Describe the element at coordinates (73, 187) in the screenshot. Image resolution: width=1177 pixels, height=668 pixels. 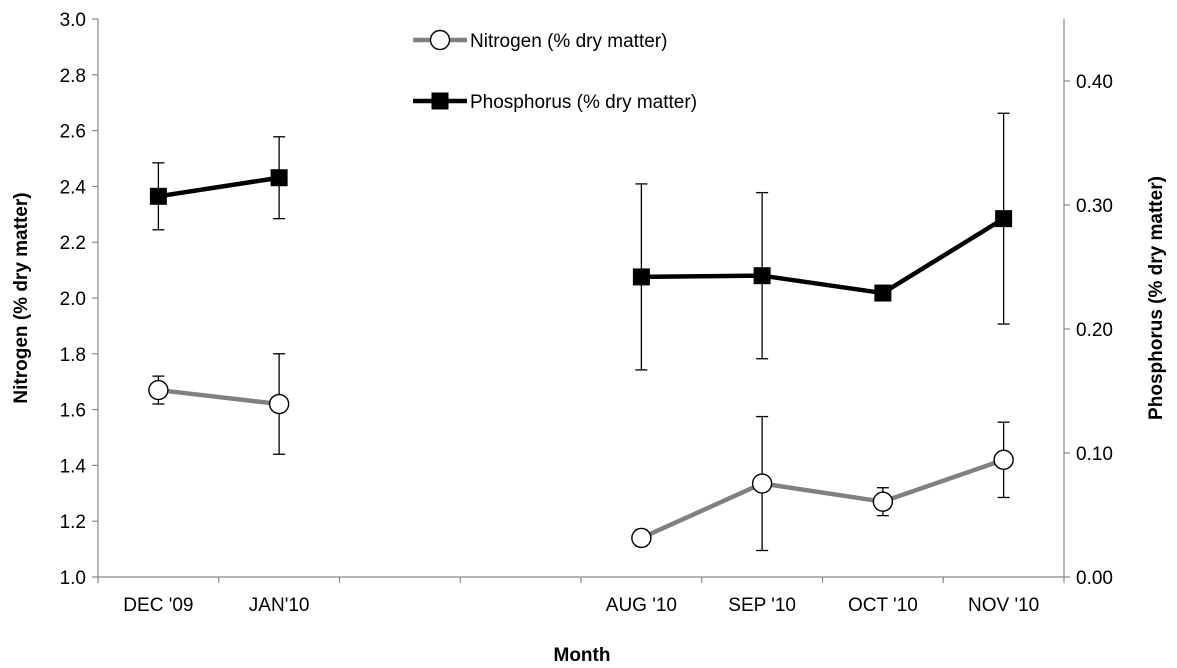
I see `left-tick-label: 2.4` at that location.